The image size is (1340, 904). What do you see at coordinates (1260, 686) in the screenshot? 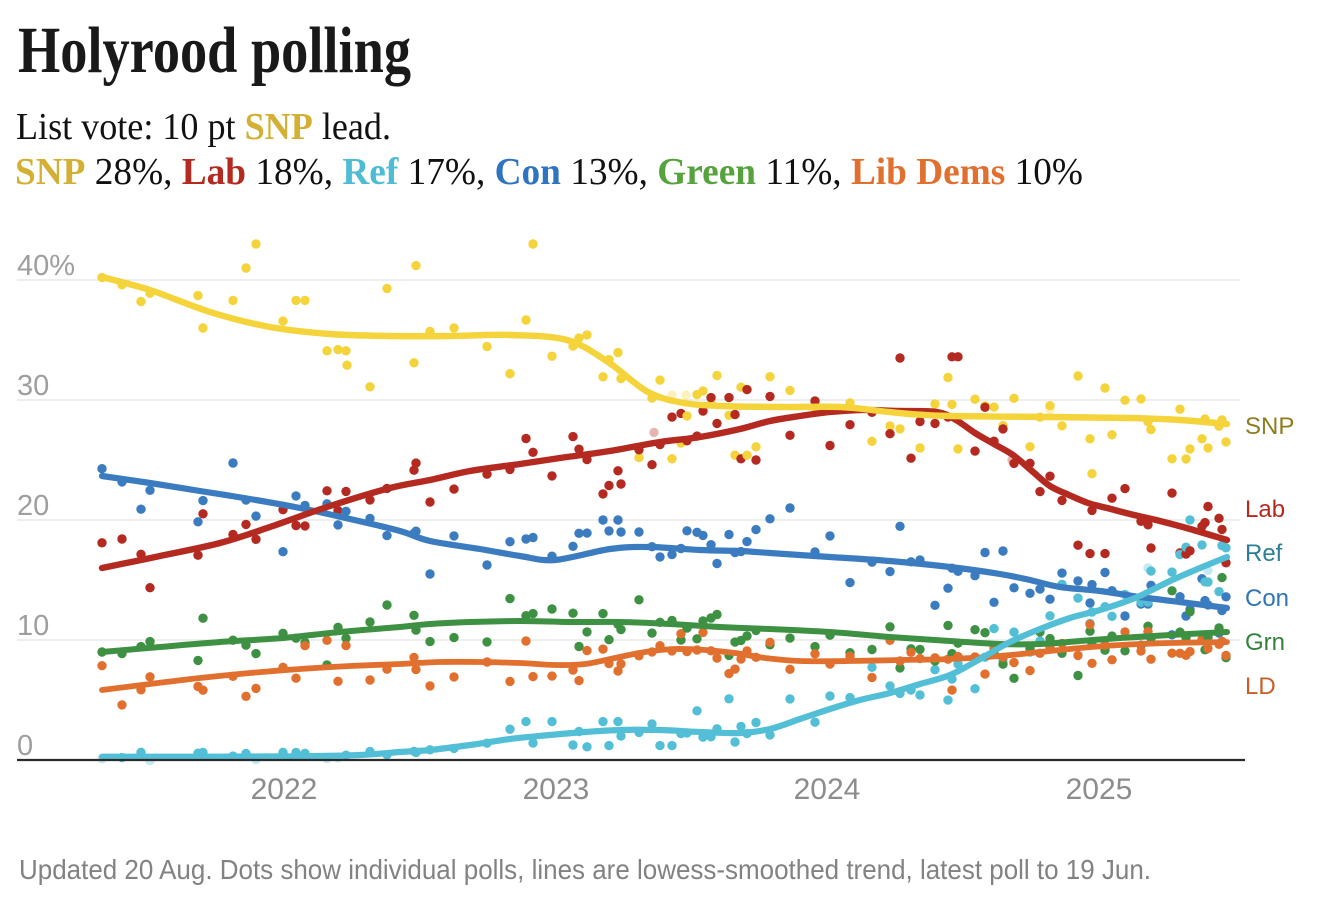
I see `svg-text: LD` at bounding box center [1260, 686].